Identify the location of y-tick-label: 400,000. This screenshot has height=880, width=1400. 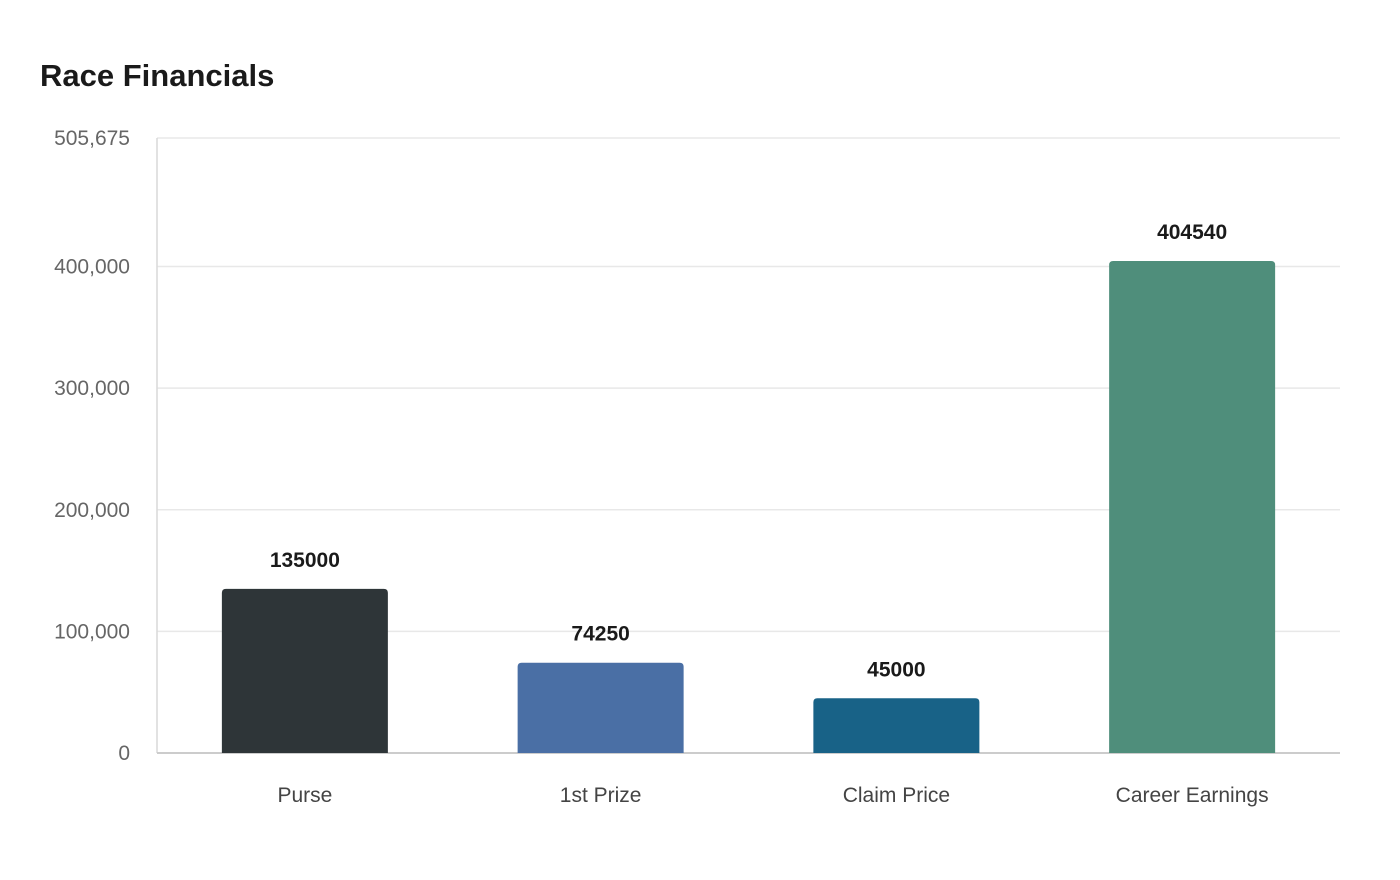
(92, 267).